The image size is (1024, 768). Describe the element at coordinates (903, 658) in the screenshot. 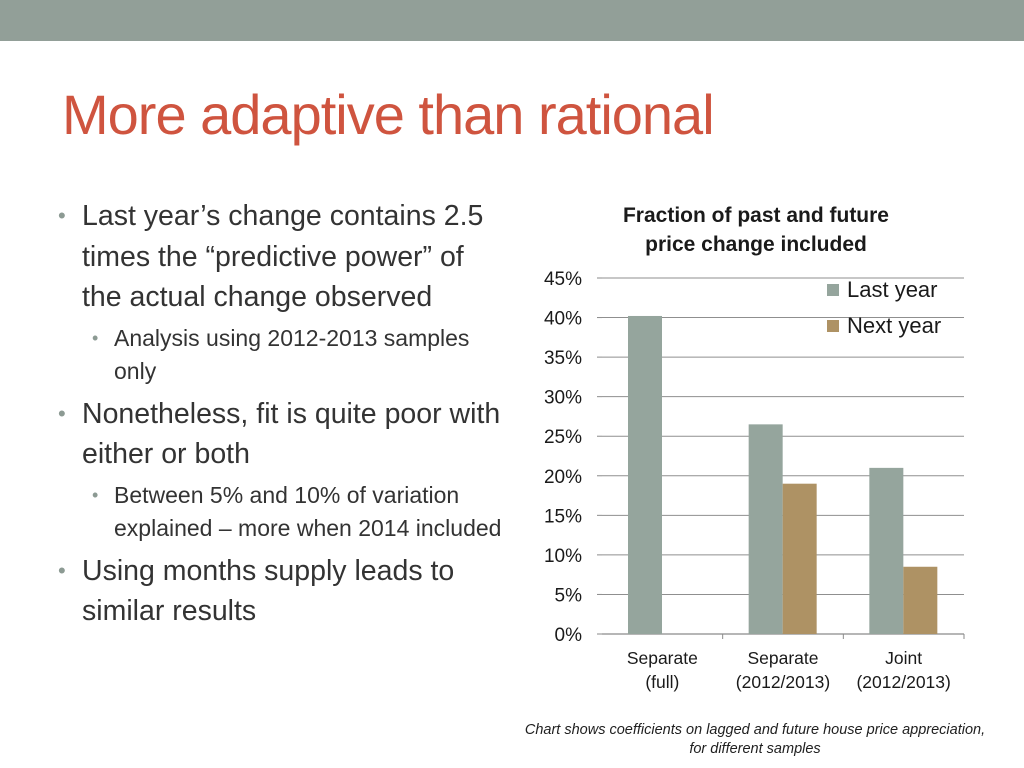

I see `x-category-label: Joint` at that location.